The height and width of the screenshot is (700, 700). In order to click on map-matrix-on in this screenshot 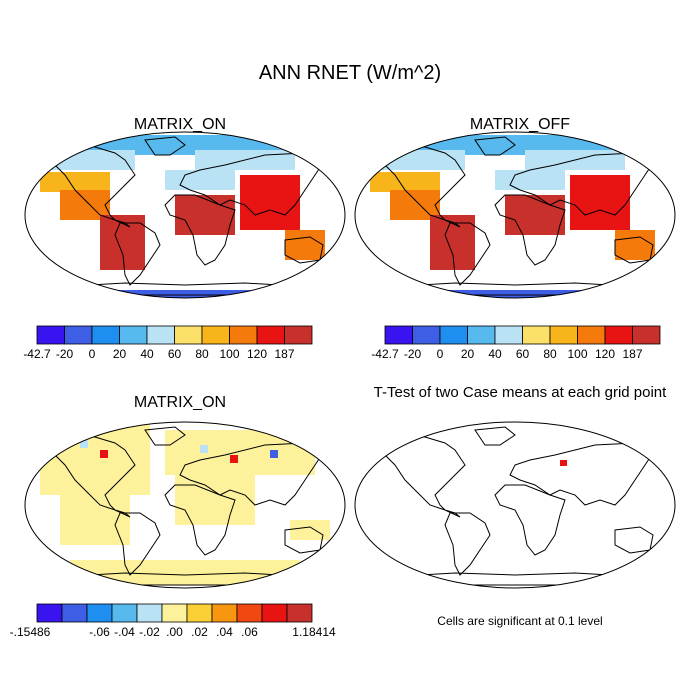, I will do `click(185, 215)`.